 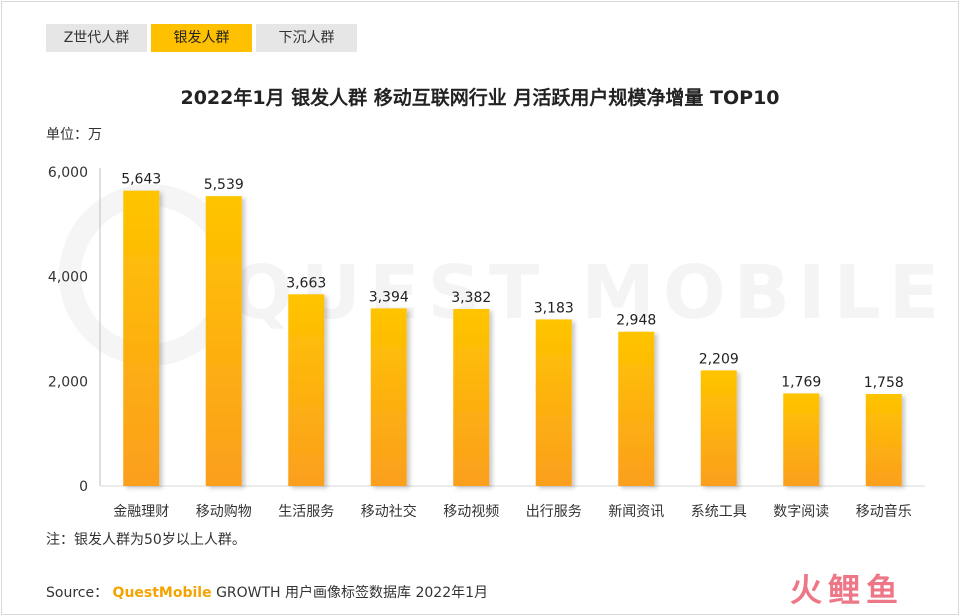 What do you see at coordinates (471, 512) in the screenshot?
I see `x-category-label: 移动视频` at bounding box center [471, 512].